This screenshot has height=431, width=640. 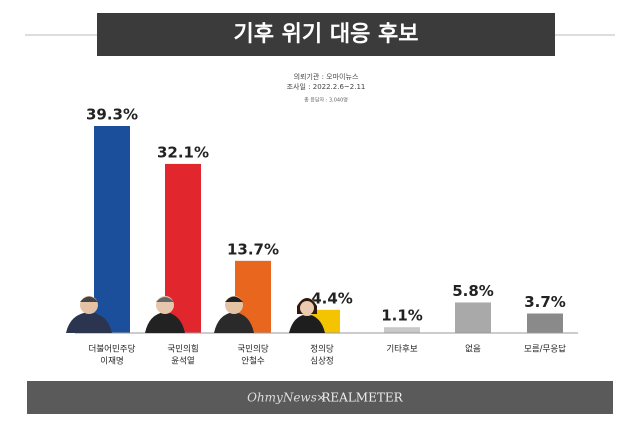 I want to click on chart-title: 기후 위기 대응 후보, so click(x=326, y=34).